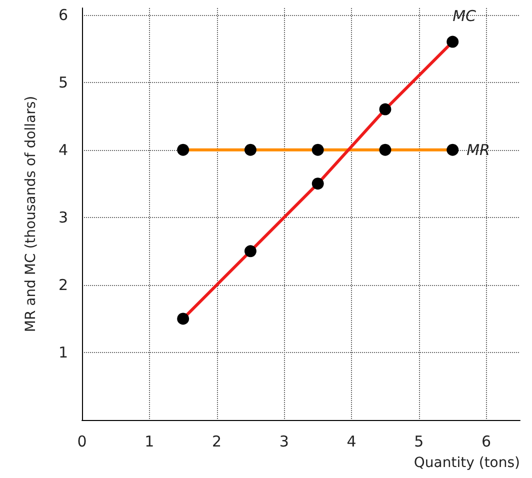  I want to click on y-tick-label: 5, so click(63, 82).